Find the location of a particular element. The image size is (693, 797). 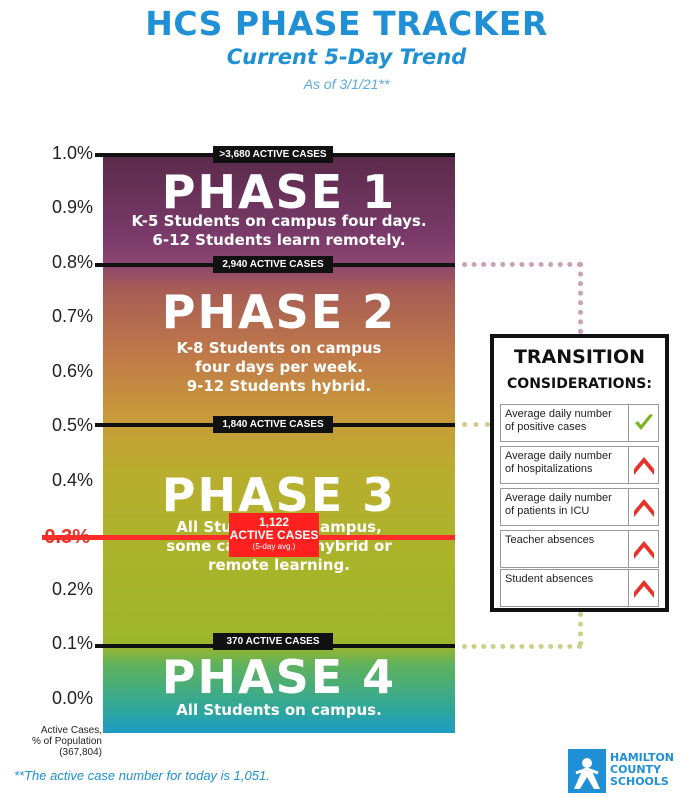

phase-1-title: PHASE 1 is located at coordinates (279, 192).